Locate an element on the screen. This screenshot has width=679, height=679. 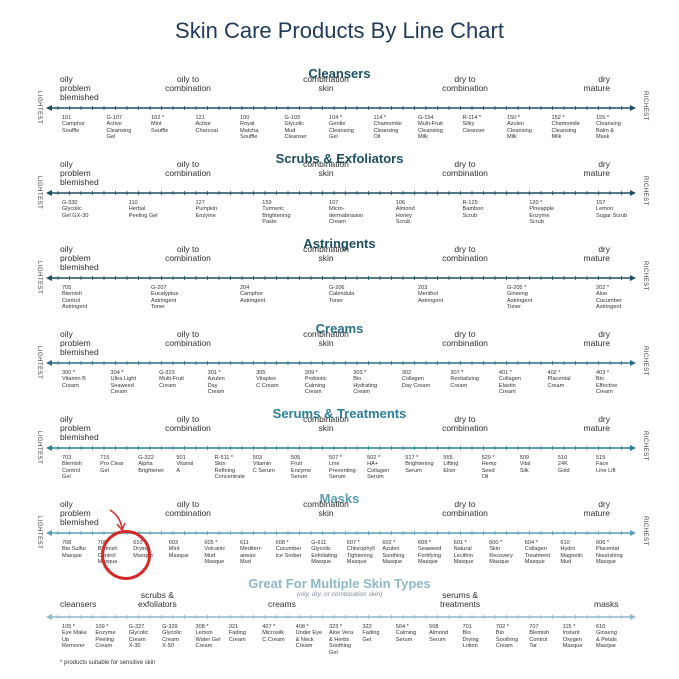
product-item: 702 * Bio Soothing Cream is located at coordinates (506, 637).